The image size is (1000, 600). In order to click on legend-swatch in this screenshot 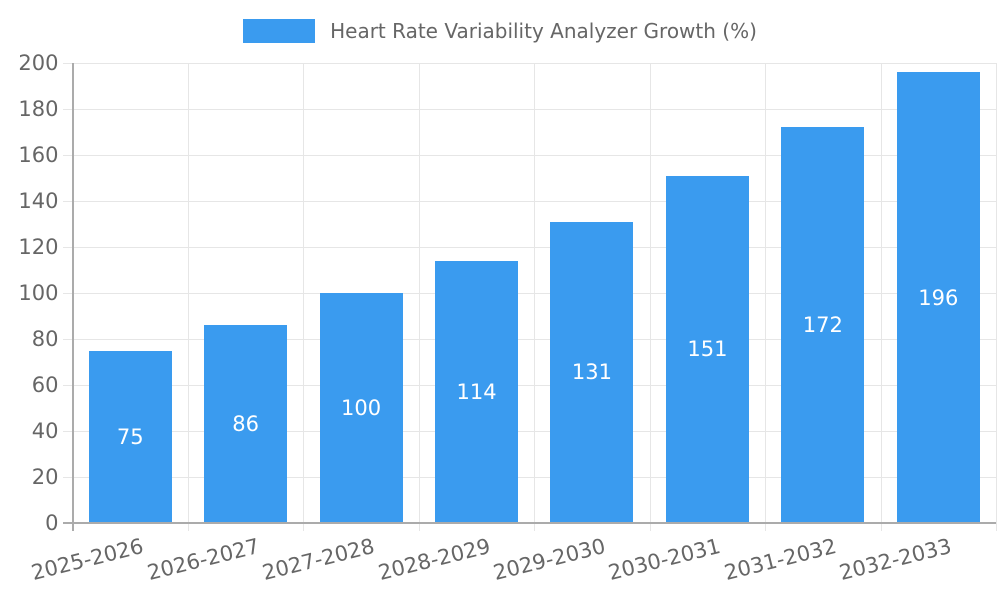, I will do `click(279, 31)`.